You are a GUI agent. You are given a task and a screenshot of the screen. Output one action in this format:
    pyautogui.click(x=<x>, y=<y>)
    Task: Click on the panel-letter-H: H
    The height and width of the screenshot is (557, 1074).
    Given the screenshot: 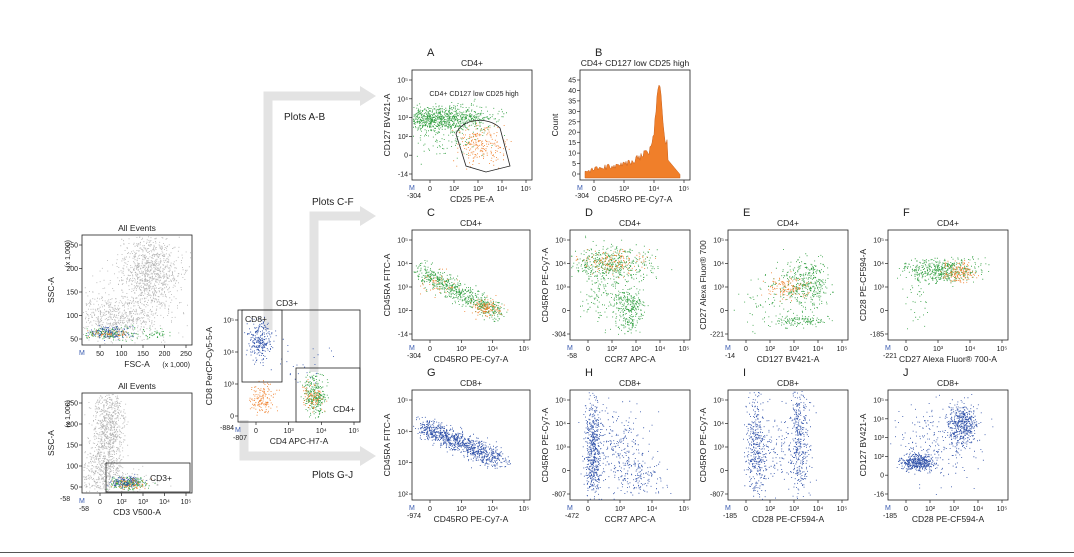 What is the action you would take?
    pyautogui.click(x=589, y=373)
    